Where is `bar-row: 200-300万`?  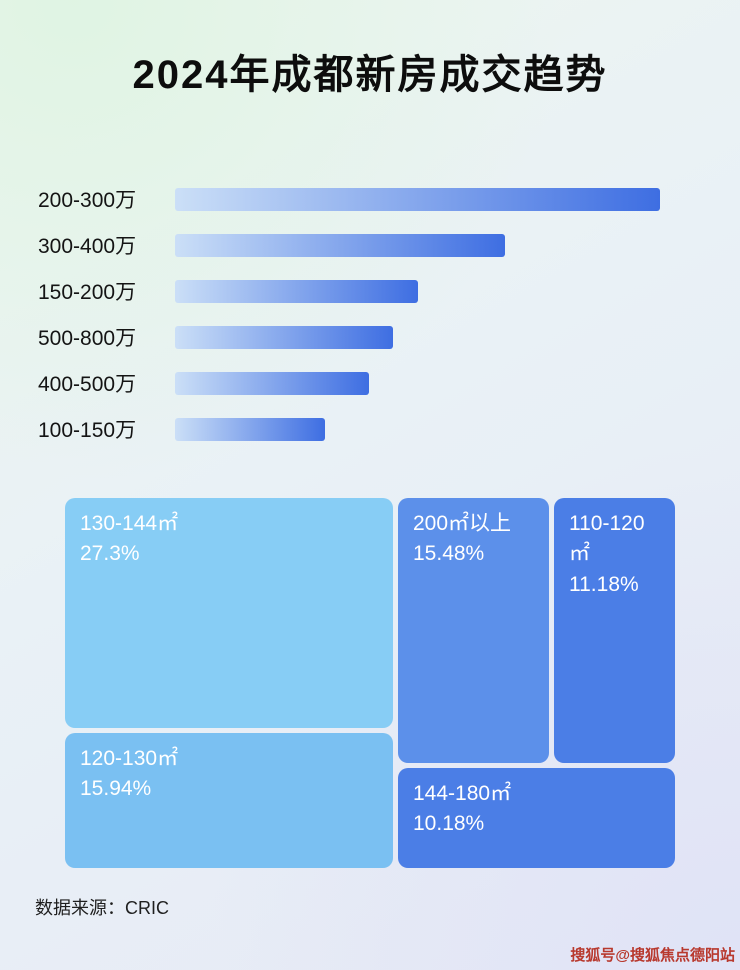 bar-row: 200-300万 is located at coordinates (370, 199).